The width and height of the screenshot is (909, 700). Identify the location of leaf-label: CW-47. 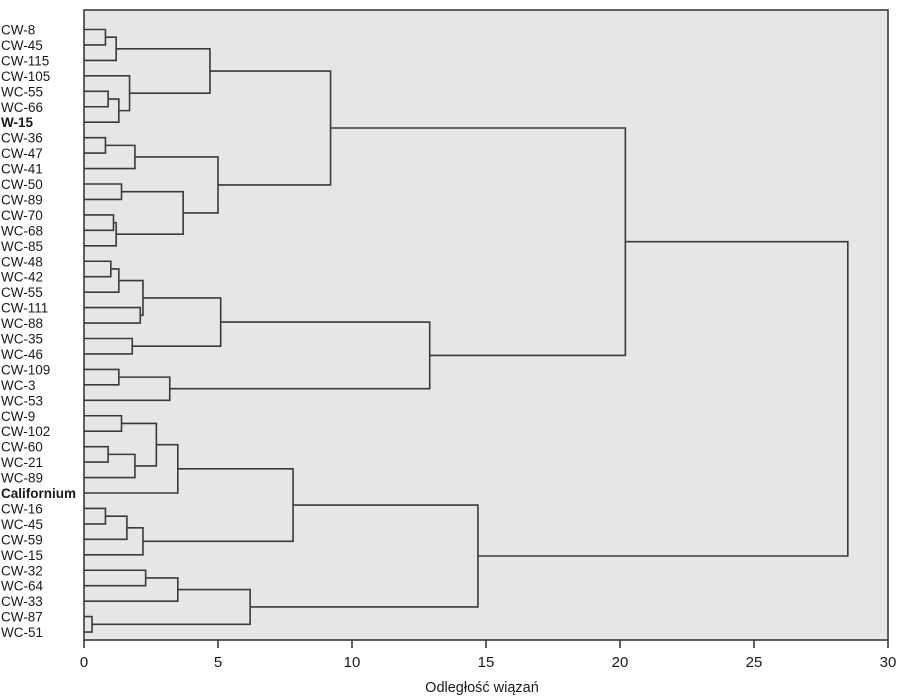
(22, 153).